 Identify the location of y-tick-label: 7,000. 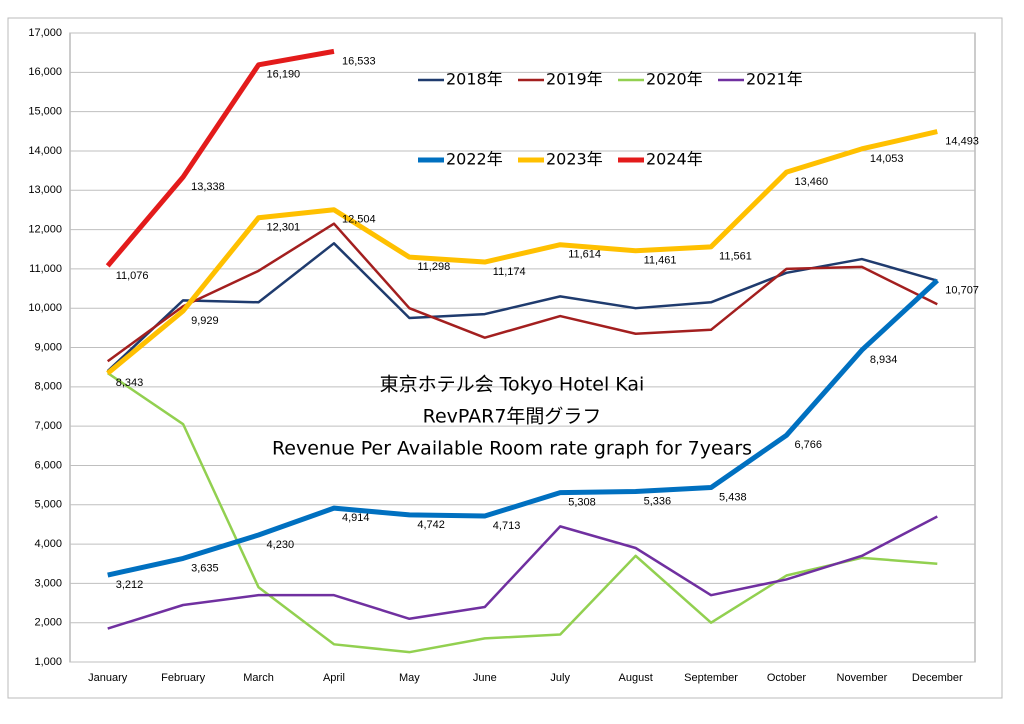
(48, 426).